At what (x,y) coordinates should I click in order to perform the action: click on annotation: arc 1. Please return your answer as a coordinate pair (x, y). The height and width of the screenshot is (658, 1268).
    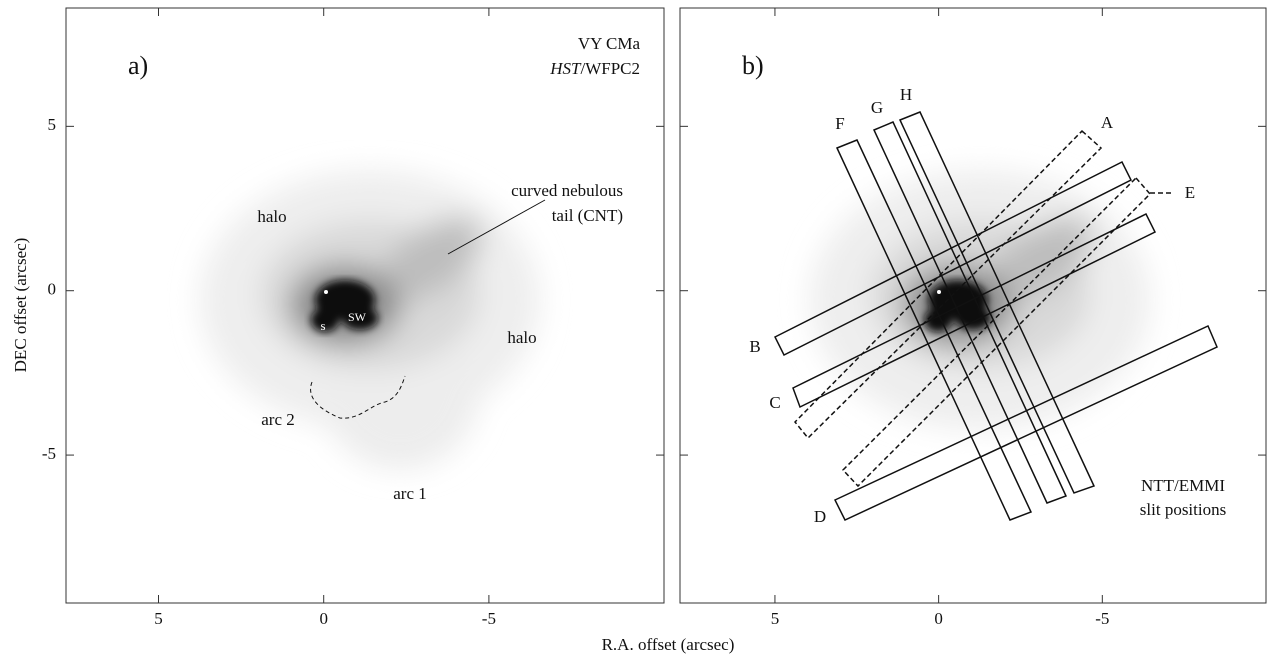
    Looking at the image, I should click on (410, 493).